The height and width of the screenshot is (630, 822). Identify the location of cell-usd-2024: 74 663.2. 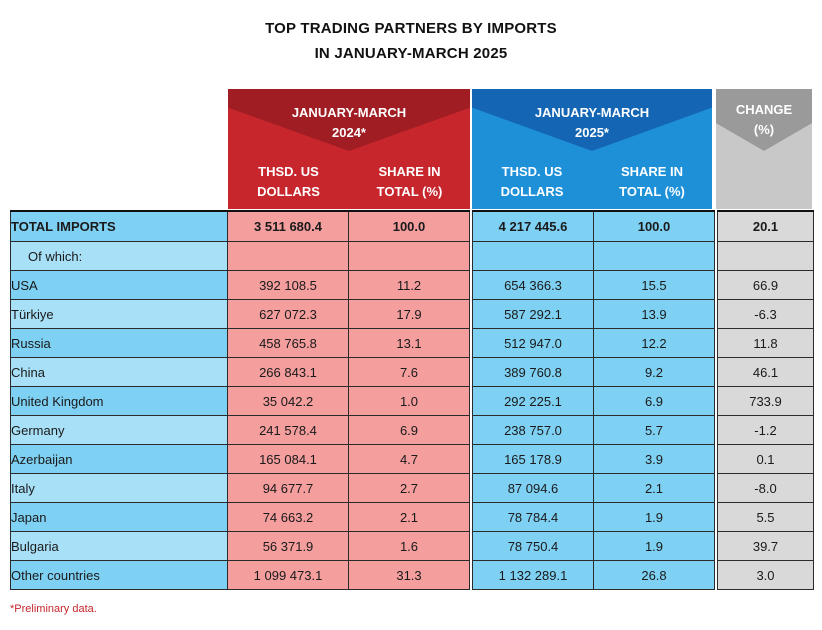
(288, 517).